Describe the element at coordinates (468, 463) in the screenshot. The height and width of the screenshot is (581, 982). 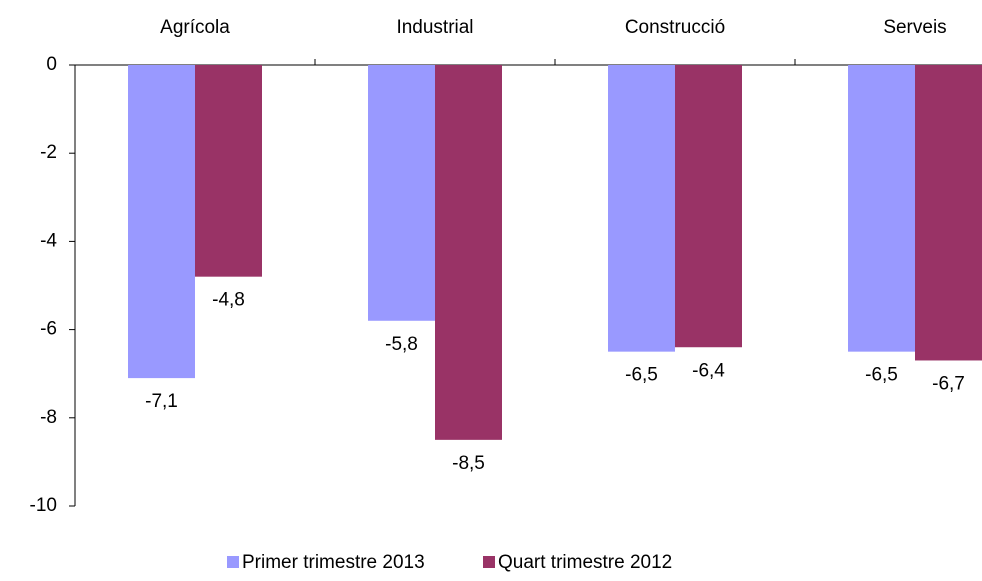
I see `value-label: -8,5` at that location.